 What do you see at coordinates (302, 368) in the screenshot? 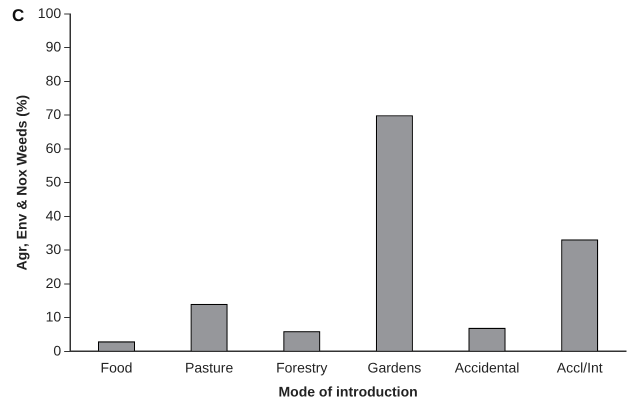
I see `x-tick-label: Forestry` at bounding box center [302, 368].